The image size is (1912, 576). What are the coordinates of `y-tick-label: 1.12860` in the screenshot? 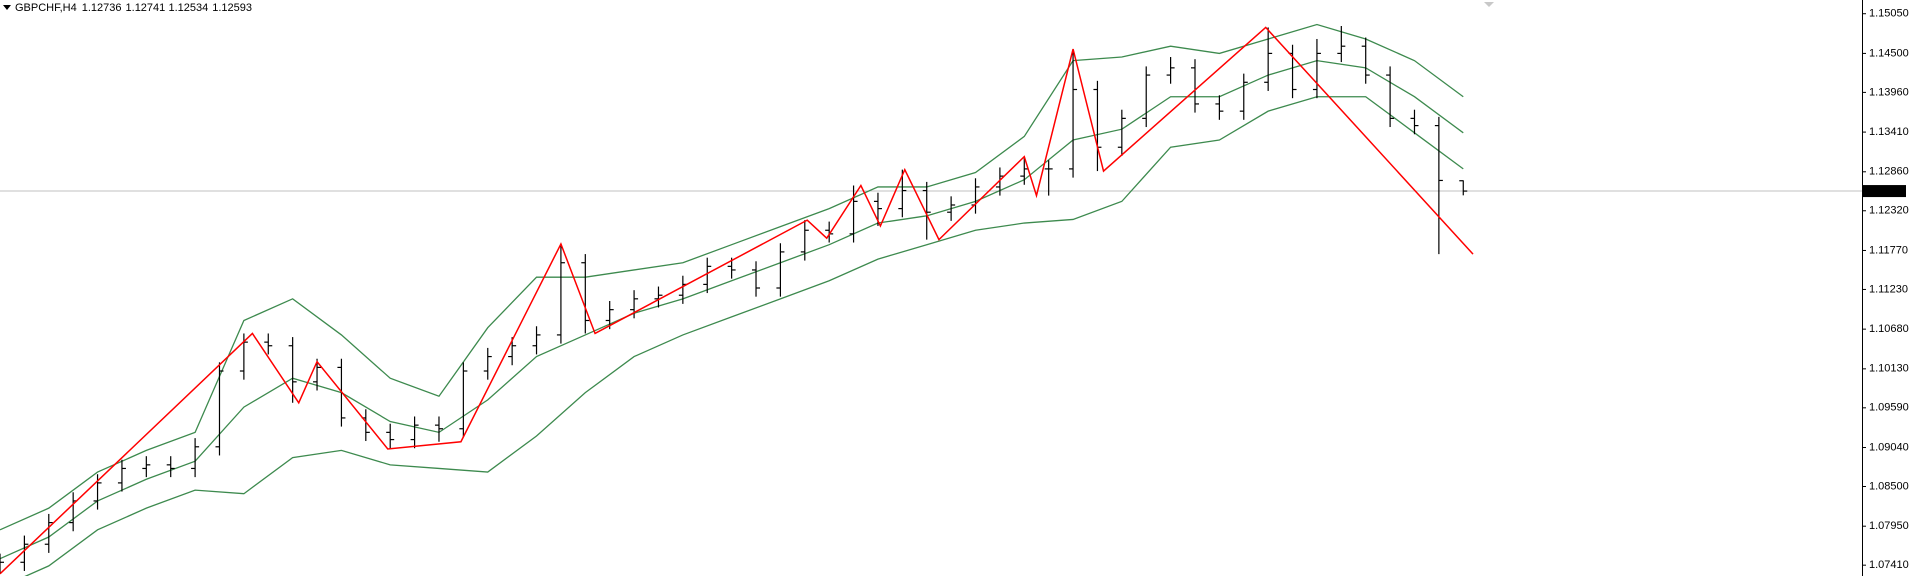 It's located at (1889, 172).